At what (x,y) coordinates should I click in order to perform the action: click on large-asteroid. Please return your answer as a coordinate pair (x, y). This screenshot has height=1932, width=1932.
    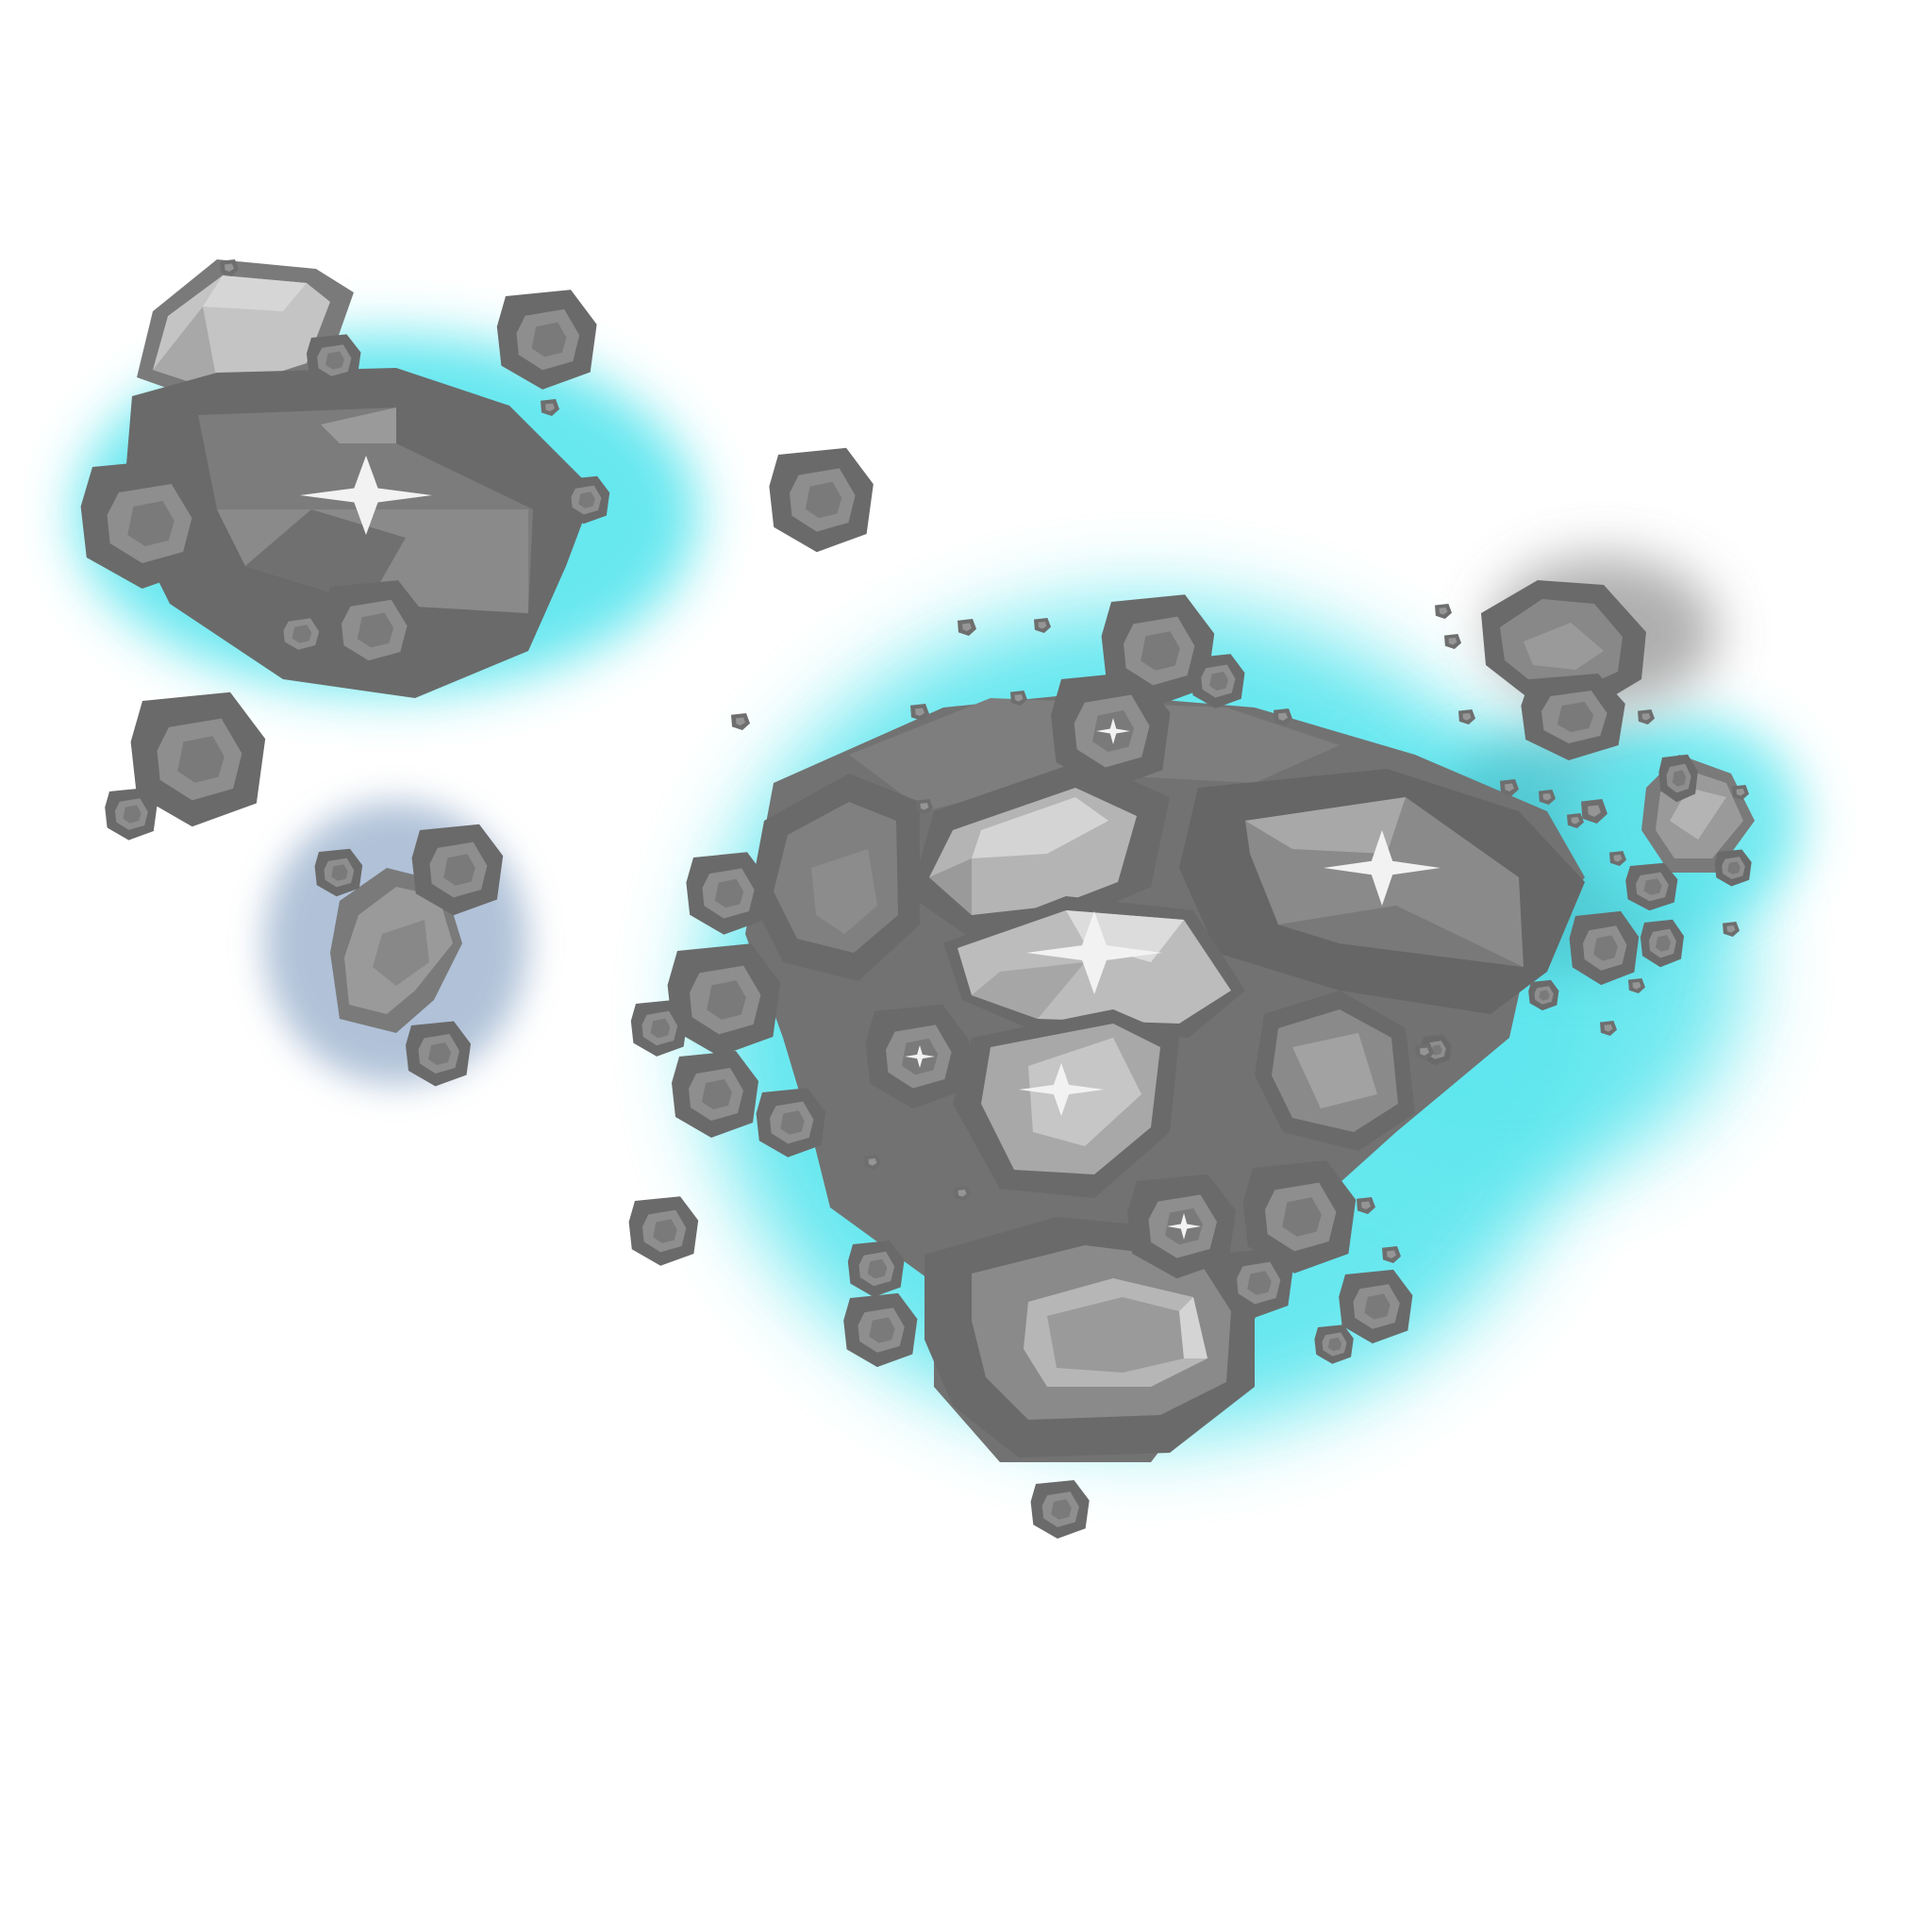
    Looking at the image, I should click on (345, 478).